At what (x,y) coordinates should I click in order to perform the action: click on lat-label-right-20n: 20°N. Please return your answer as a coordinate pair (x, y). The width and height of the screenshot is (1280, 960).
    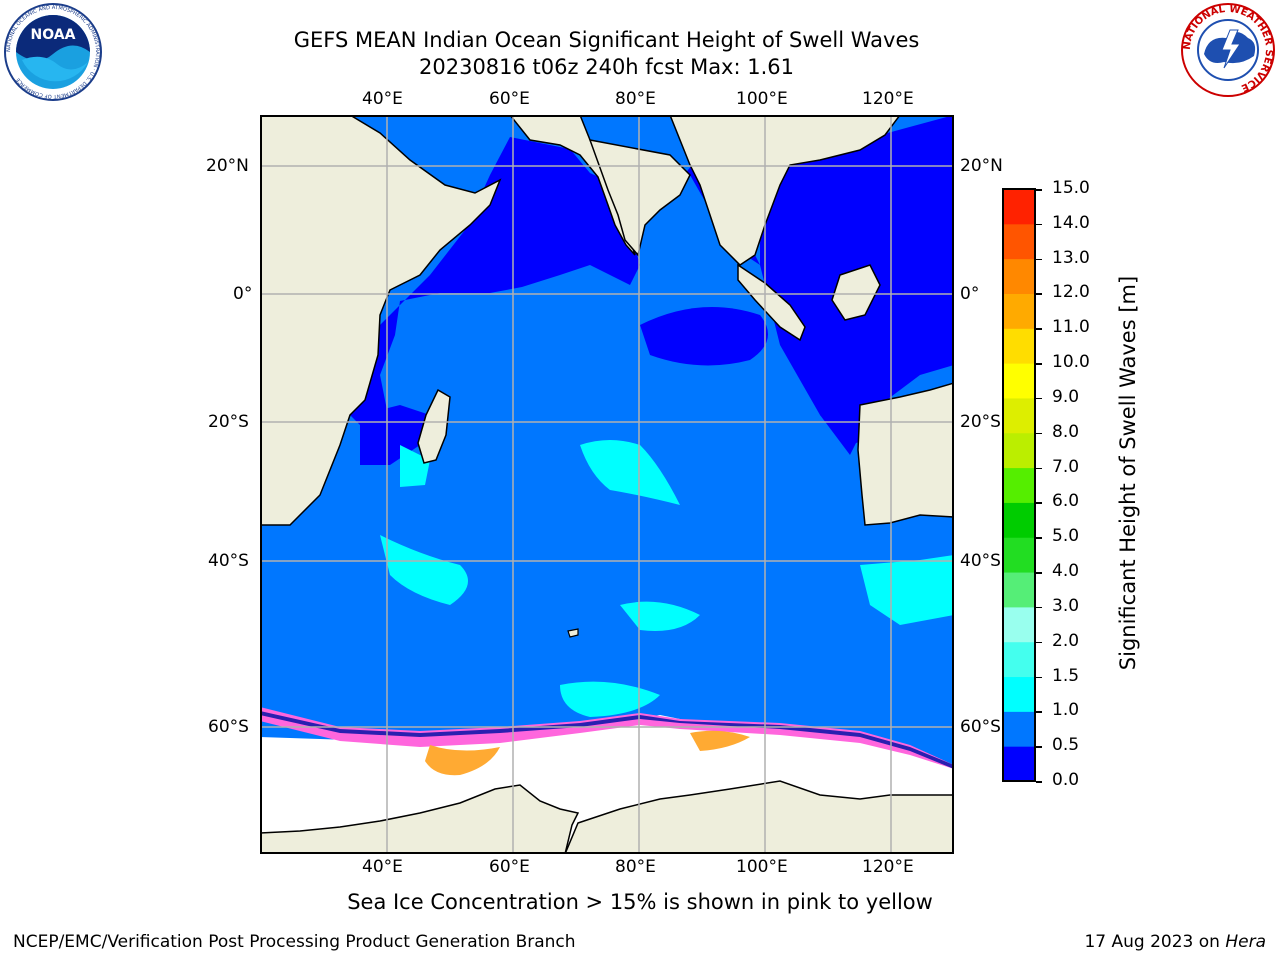
    Looking at the image, I should click on (981, 166).